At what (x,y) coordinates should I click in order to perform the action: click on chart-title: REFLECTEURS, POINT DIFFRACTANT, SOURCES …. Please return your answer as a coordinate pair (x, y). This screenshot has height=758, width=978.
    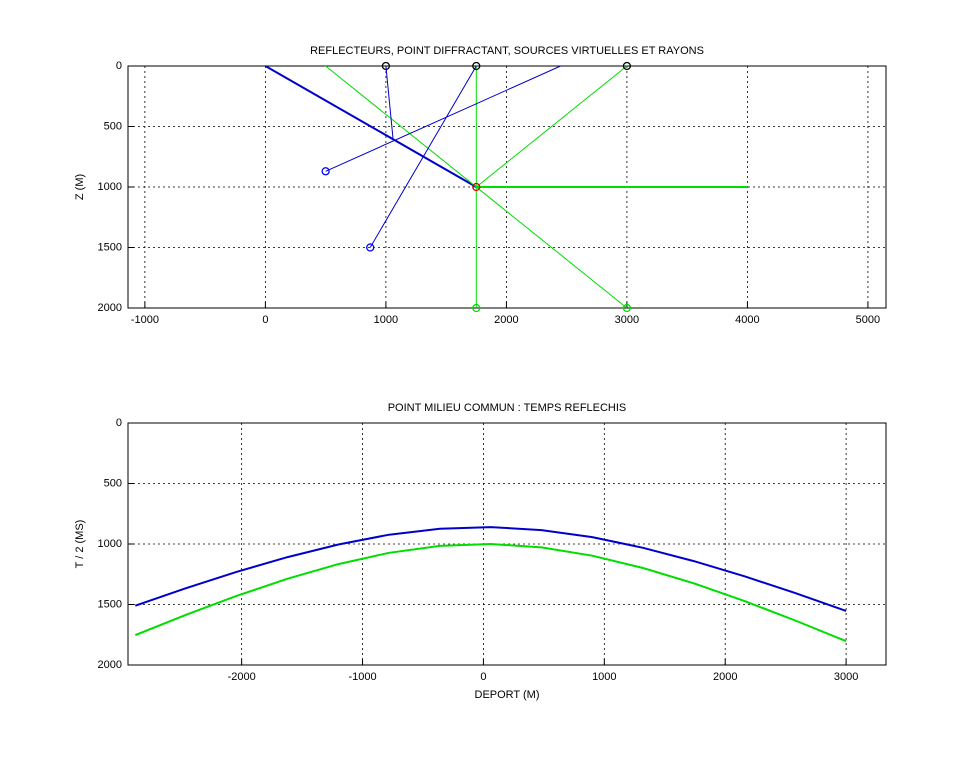
    Looking at the image, I should click on (507, 51).